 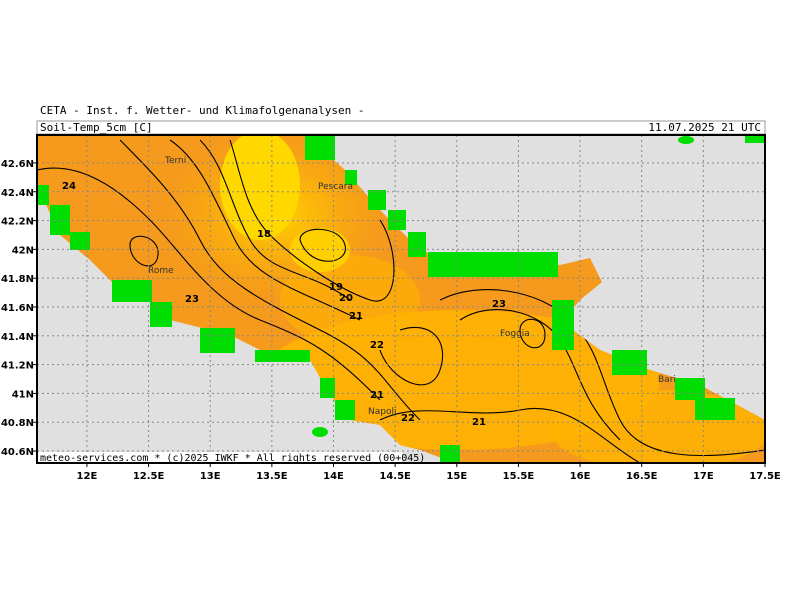 What do you see at coordinates (175, 161) in the screenshot?
I see `city-label: Terni` at bounding box center [175, 161].